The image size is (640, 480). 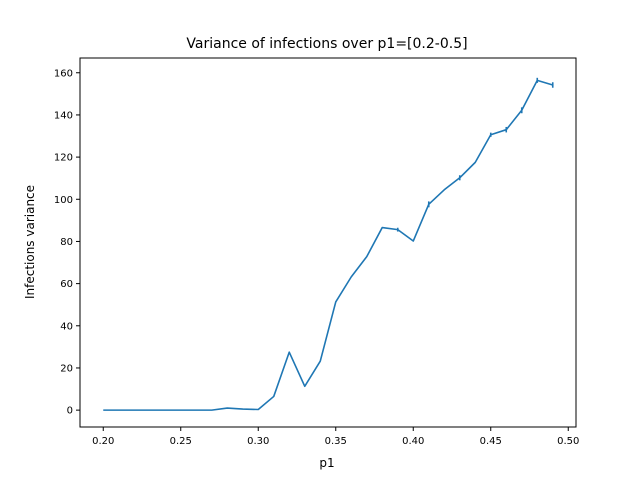 What do you see at coordinates (30, 242) in the screenshot?
I see `y-axis-label: Infections variance` at bounding box center [30, 242].